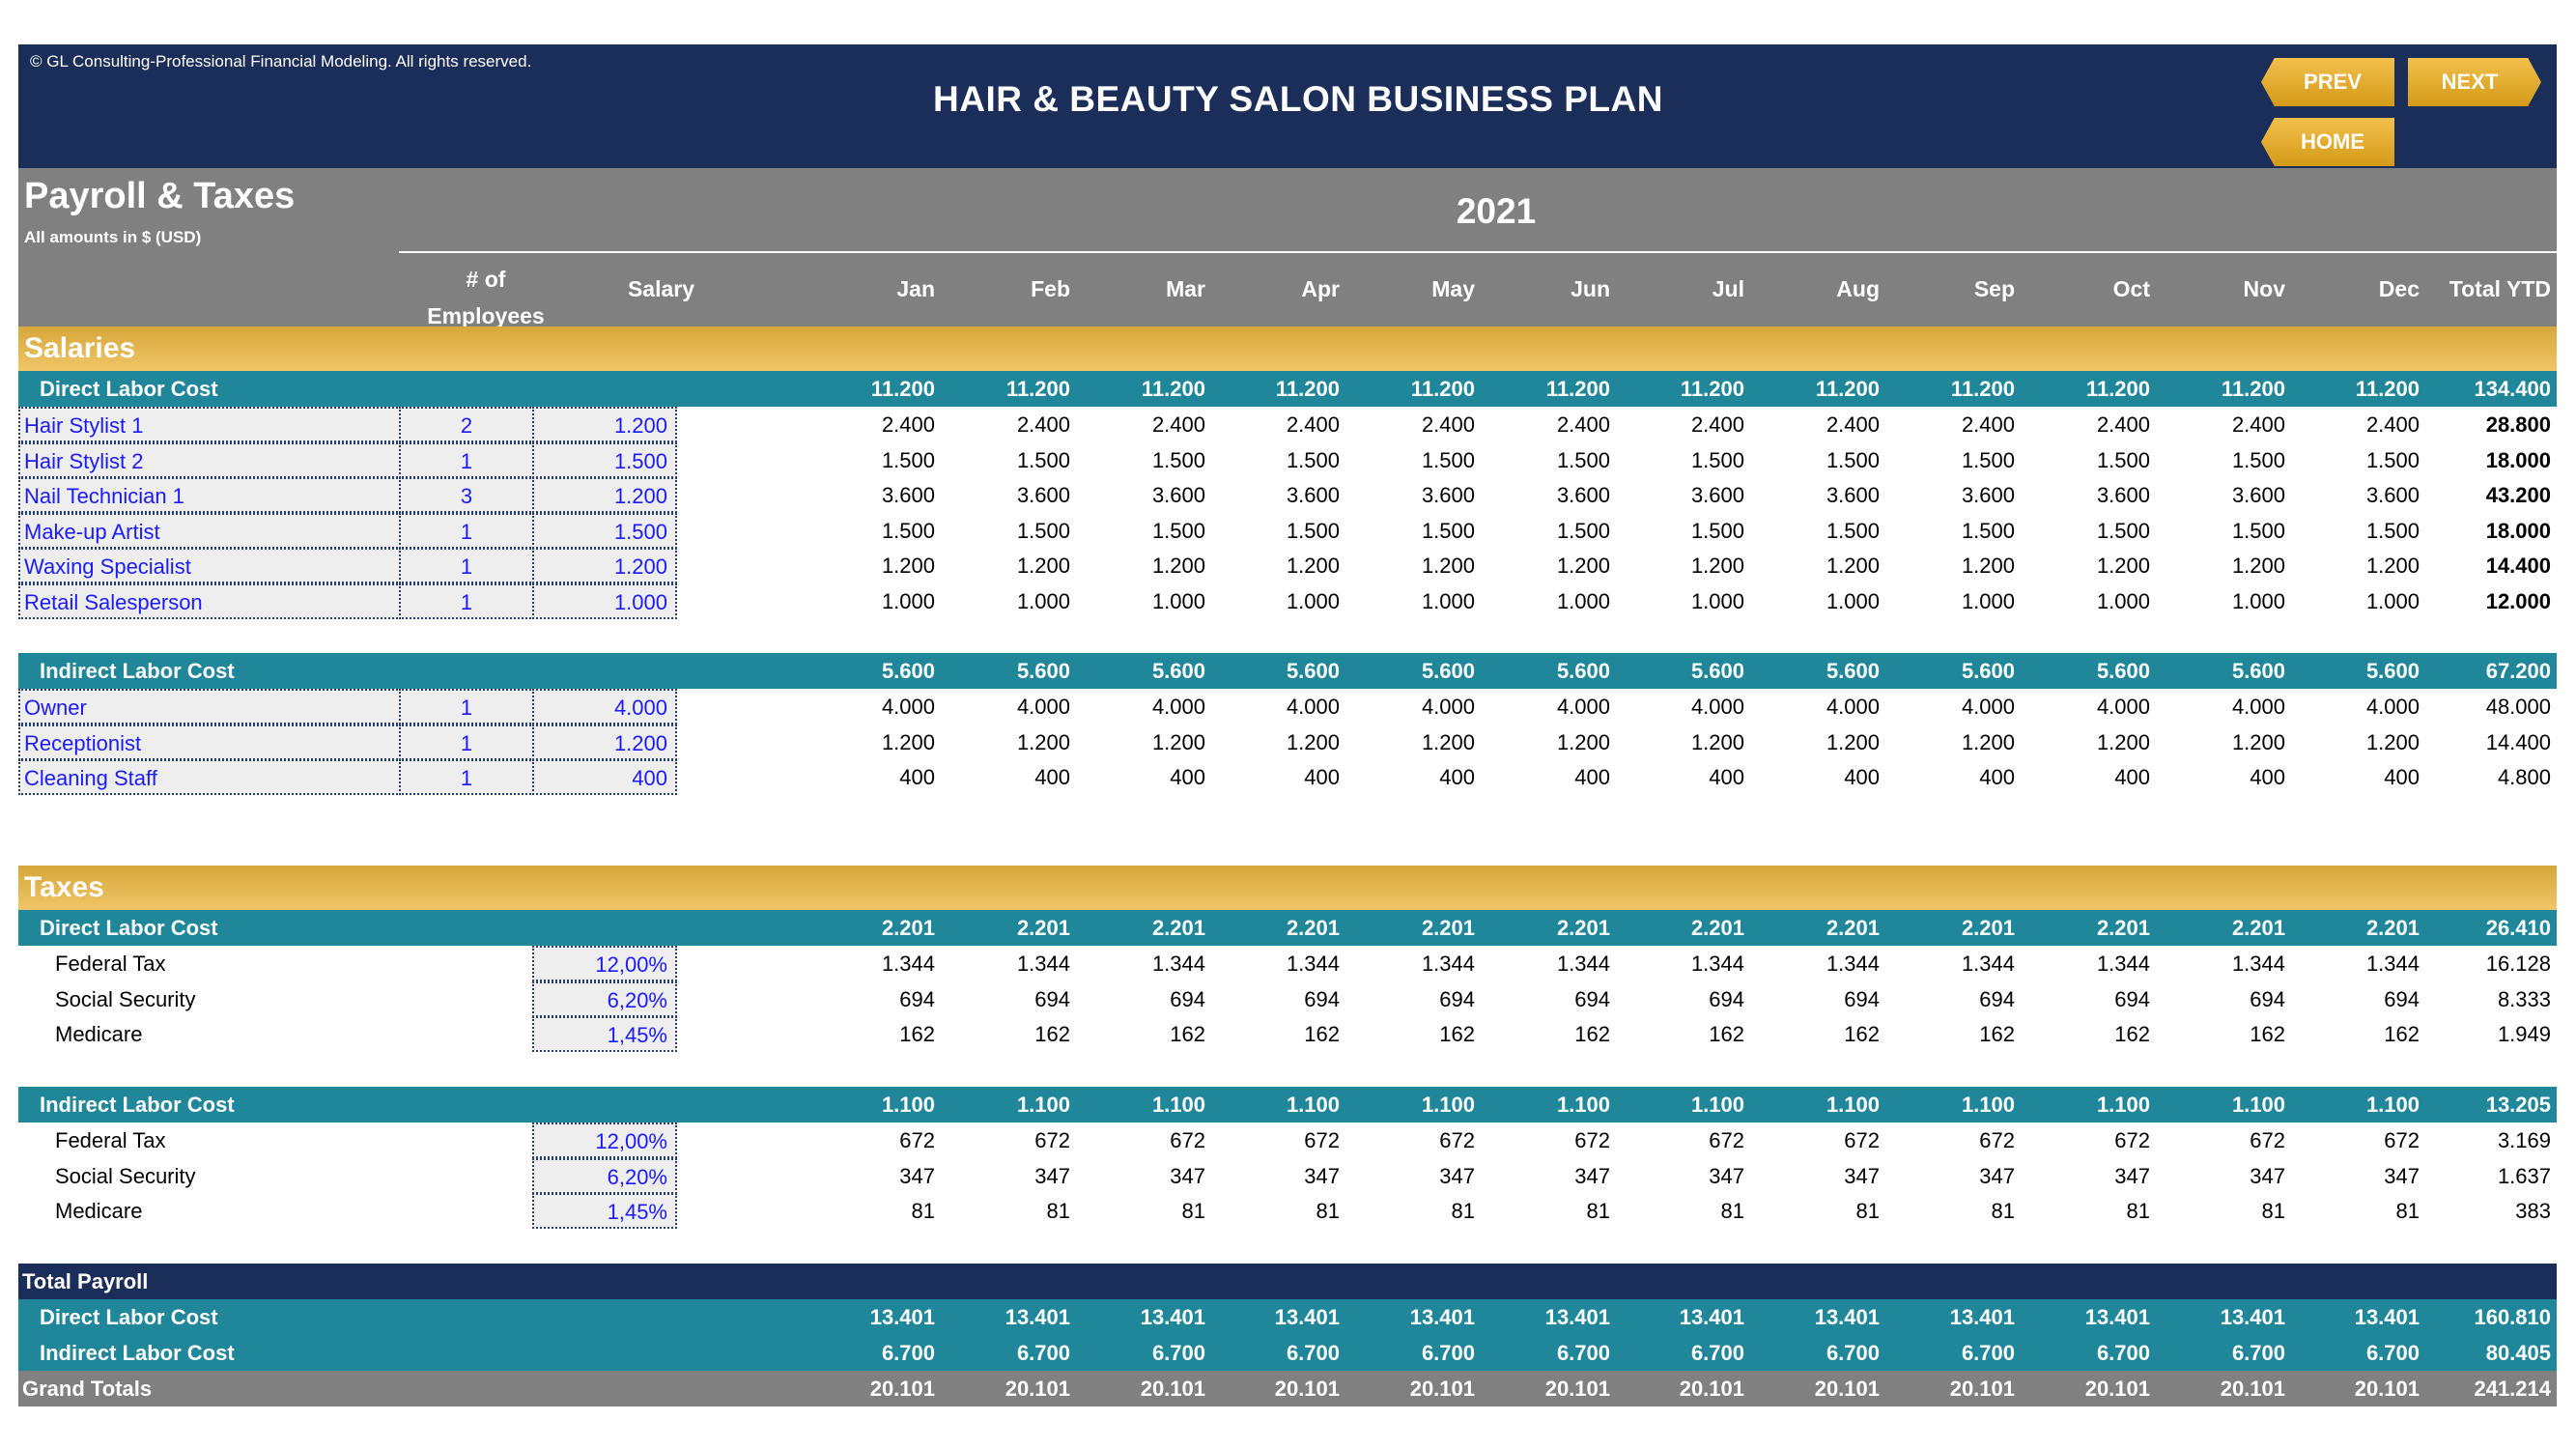  What do you see at coordinates (209, 706) in the screenshot?
I see `employee-name-input: Owner` at bounding box center [209, 706].